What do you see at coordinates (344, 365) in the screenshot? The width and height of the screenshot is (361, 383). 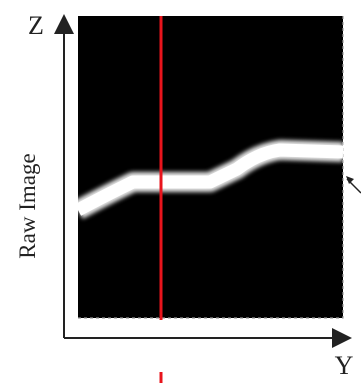 I see `horizontal-axis-label: Y` at bounding box center [344, 365].